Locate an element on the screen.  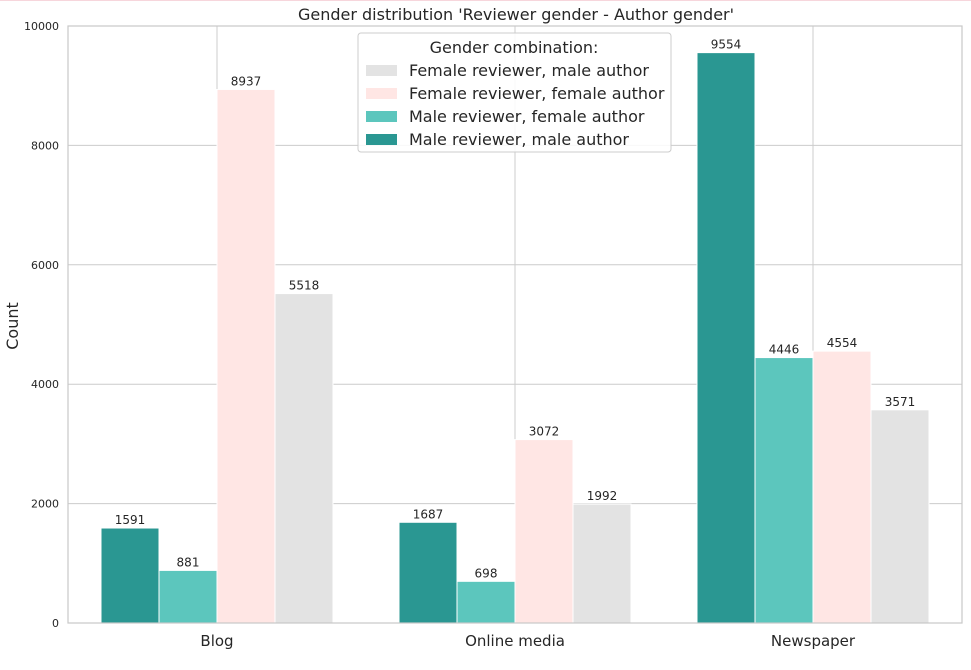
legend-label: Male reviewer, male author is located at coordinates (519, 139).